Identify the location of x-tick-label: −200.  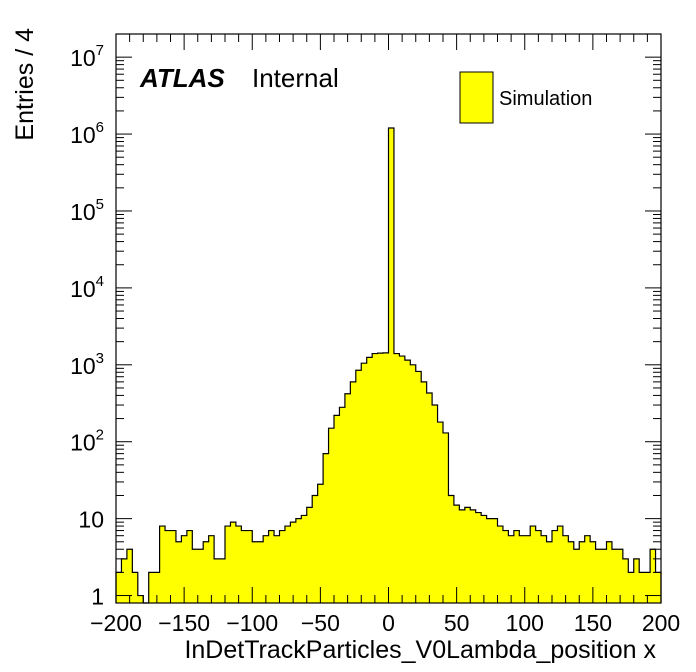
(116, 623).